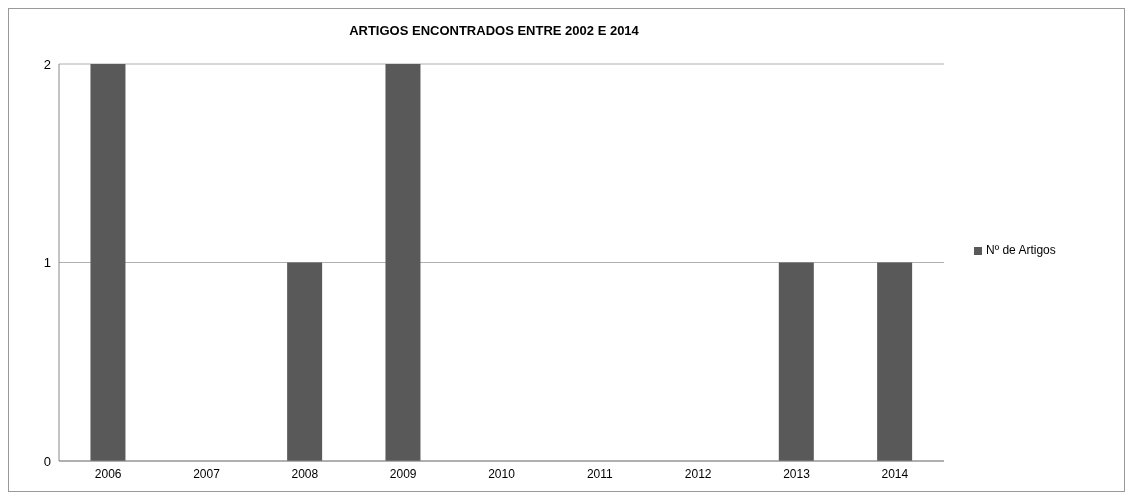 This screenshot has width=1133, height=500. What do you see at coordinates (502, 473) in the screenshot?
I see `x-tick-label: 2010` at bounding box center [502, 473].